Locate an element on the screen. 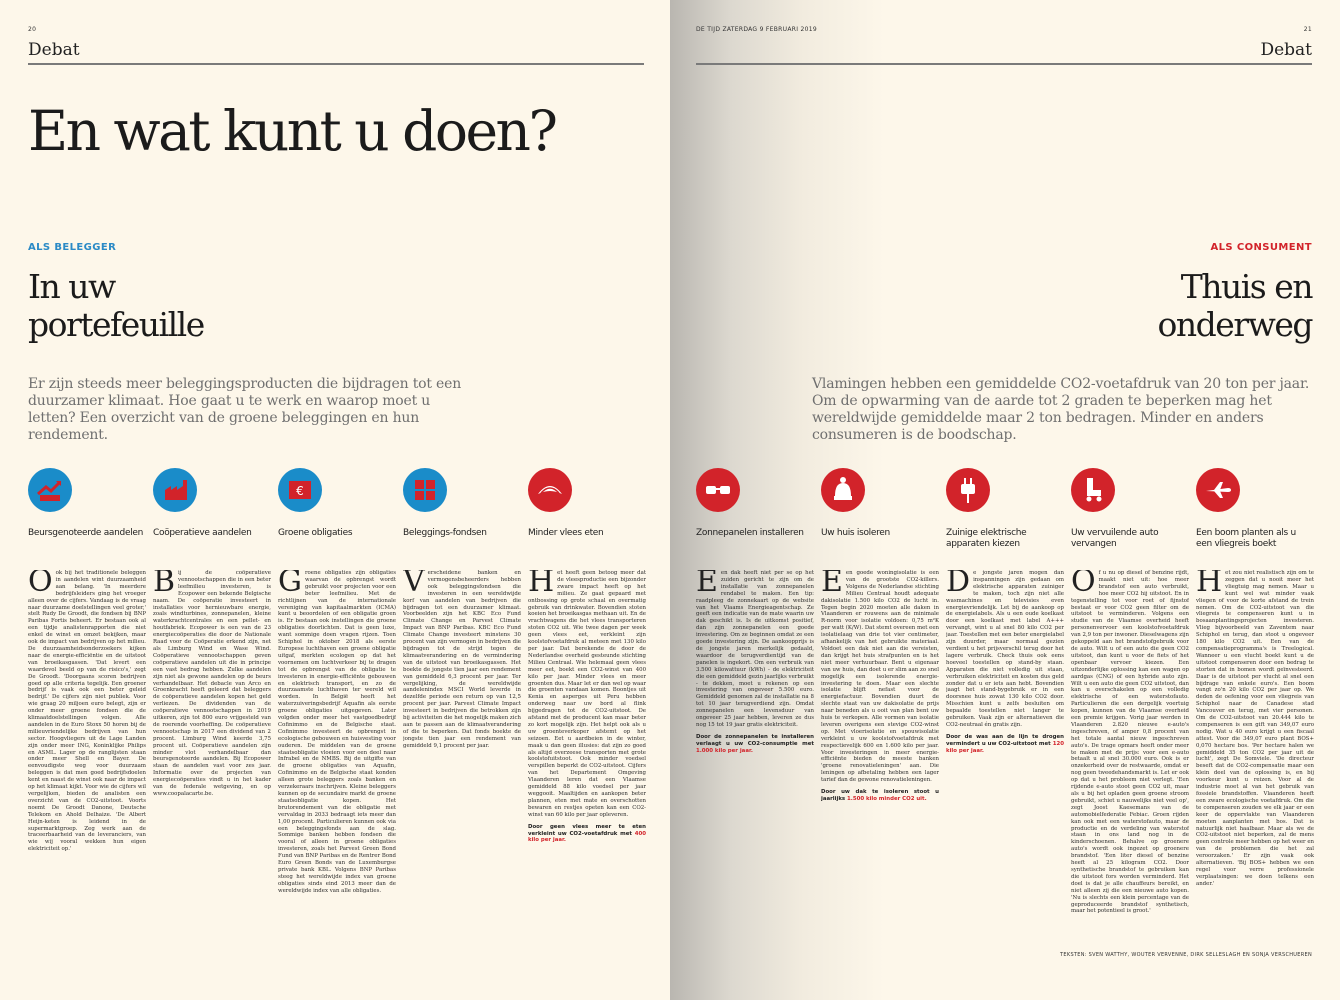 This screenshot has width=1340, height=1000. takeaway-value: 400 kilo per jaar. is located at coordinates (587, 837).